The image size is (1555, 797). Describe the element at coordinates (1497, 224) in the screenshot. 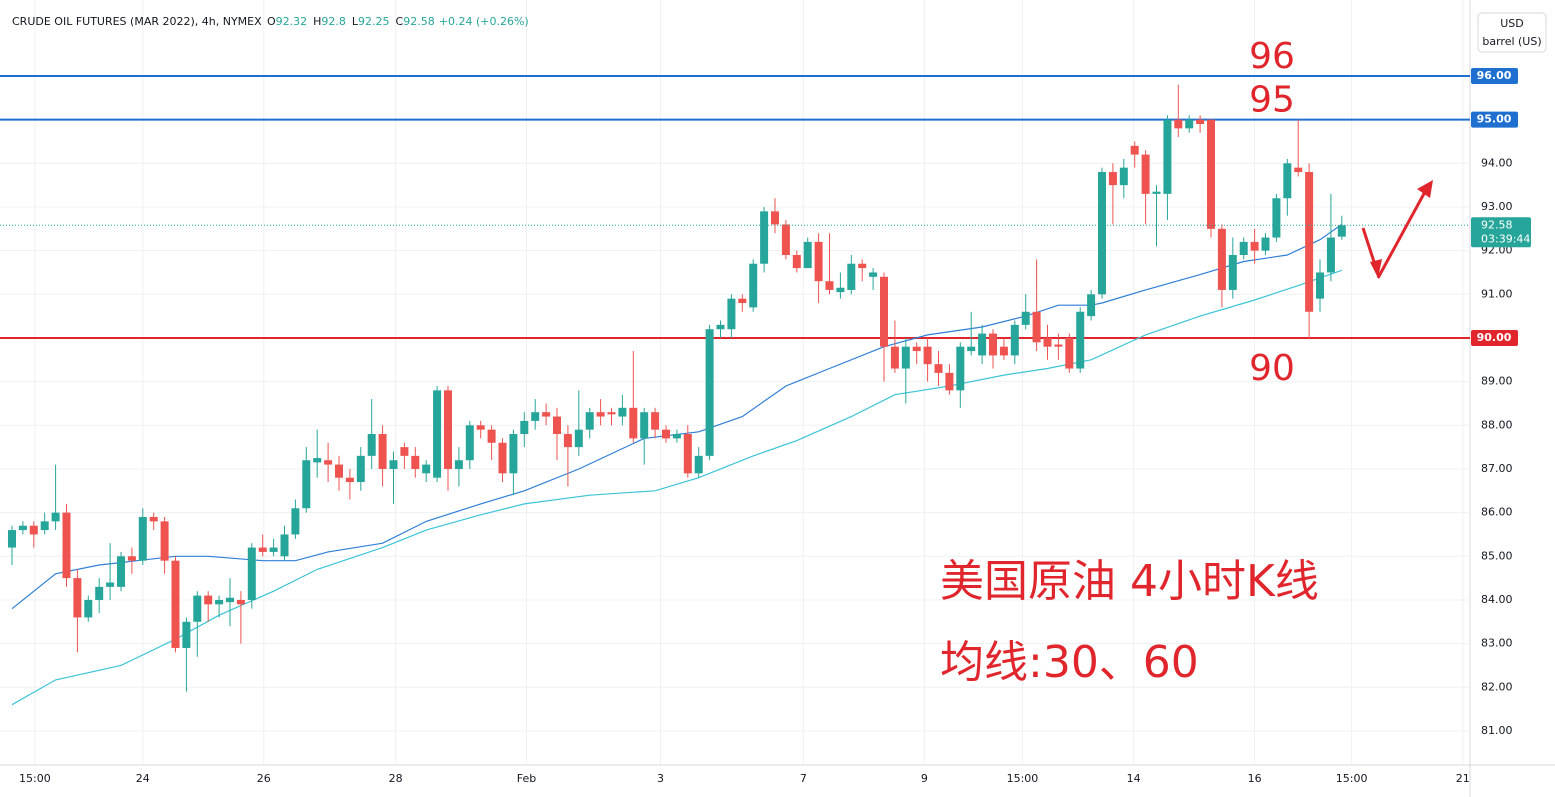

I see `last-price-label: 92.58` at that location.